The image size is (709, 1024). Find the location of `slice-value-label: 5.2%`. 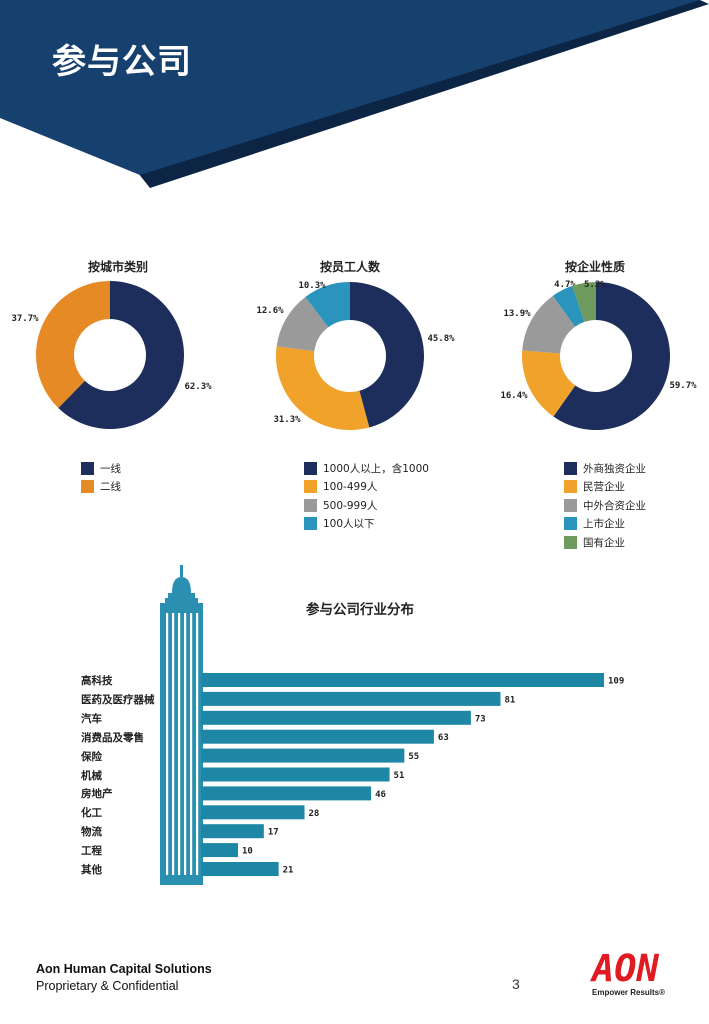

slice-value-label: 5.2% is located at coordinates (595, 285).